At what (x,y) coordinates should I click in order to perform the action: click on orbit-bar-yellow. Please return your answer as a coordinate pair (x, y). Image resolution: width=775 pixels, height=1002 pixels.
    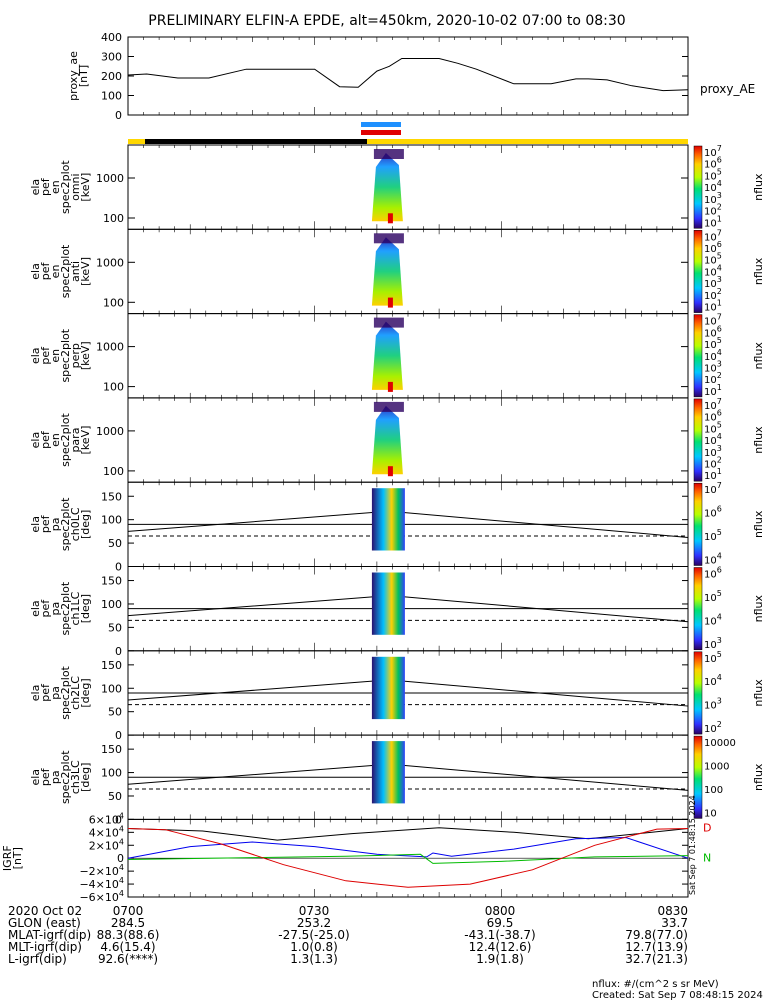
    Looking at the image, I should click on (136, 141).